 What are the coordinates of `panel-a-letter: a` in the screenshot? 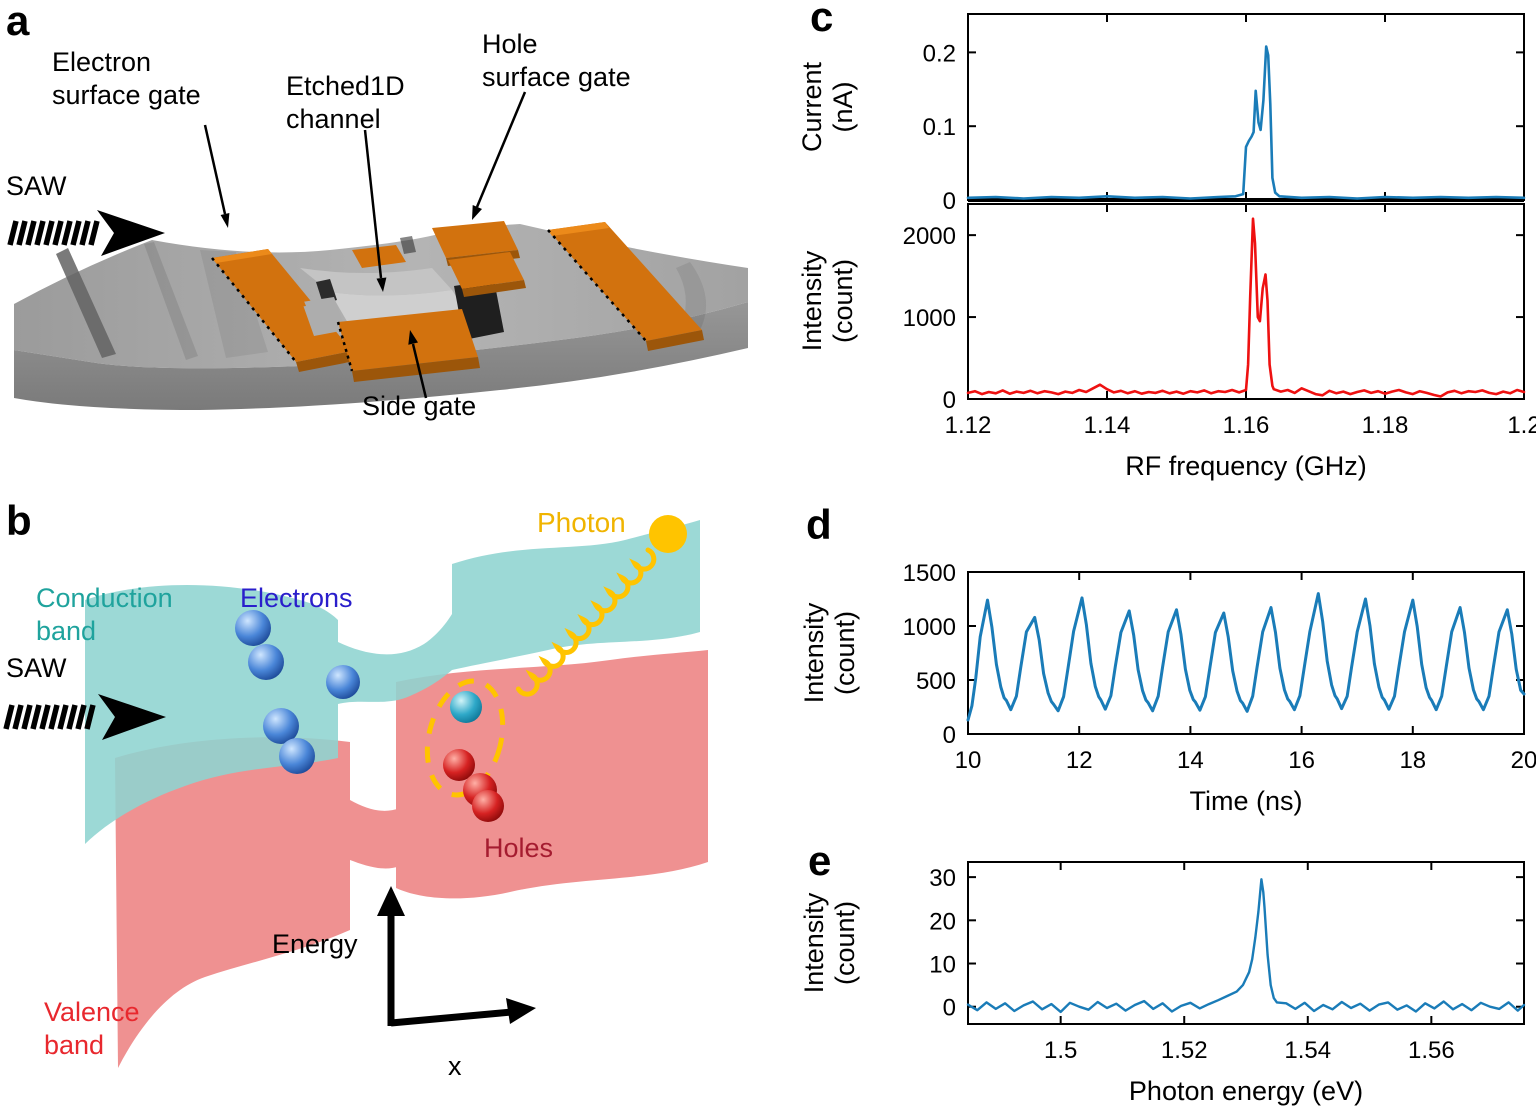 It's located at (18, 22).